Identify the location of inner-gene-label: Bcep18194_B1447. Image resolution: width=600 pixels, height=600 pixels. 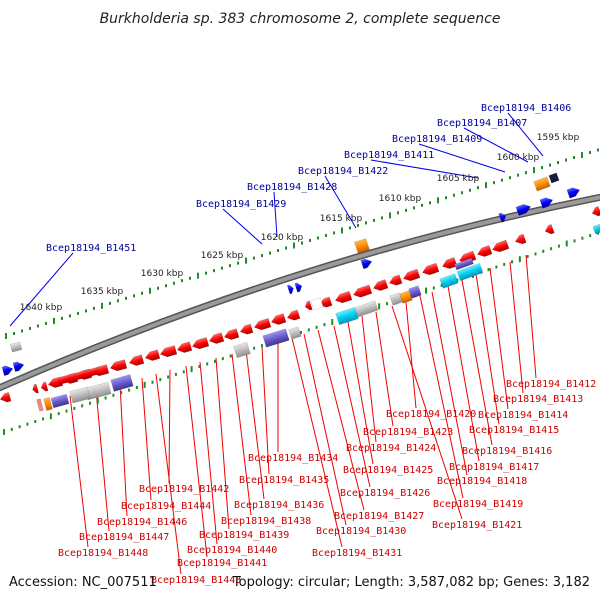
(124, 537).